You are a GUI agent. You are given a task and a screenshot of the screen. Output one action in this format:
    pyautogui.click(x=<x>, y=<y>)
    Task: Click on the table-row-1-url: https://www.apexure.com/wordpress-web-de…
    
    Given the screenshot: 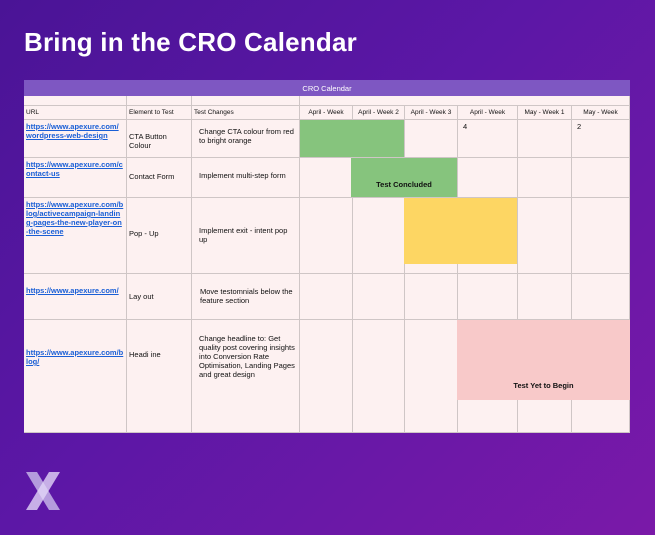 What is the action you would take?
    pyautogui.click(x=75, y=139)
    